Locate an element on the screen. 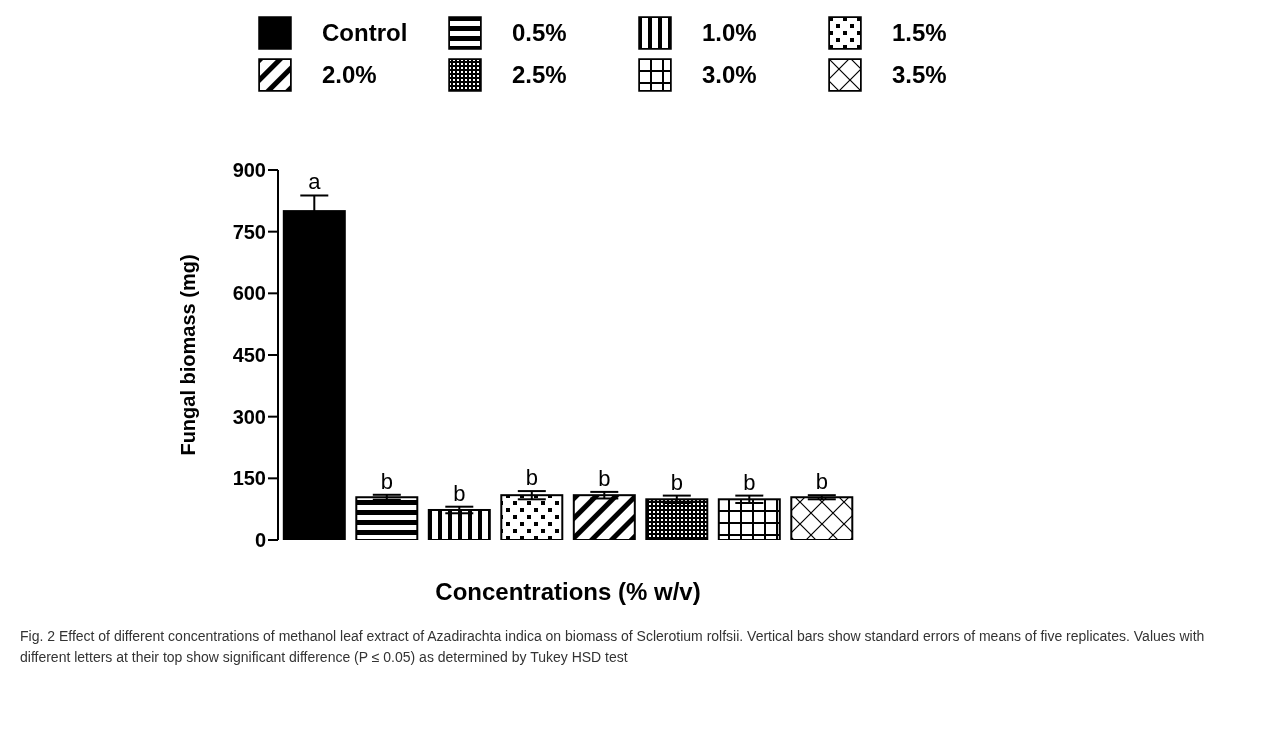 The width and height of the screenshot is (1282, 741). legend-label: 2.5% is located at coordinates (539, 75).